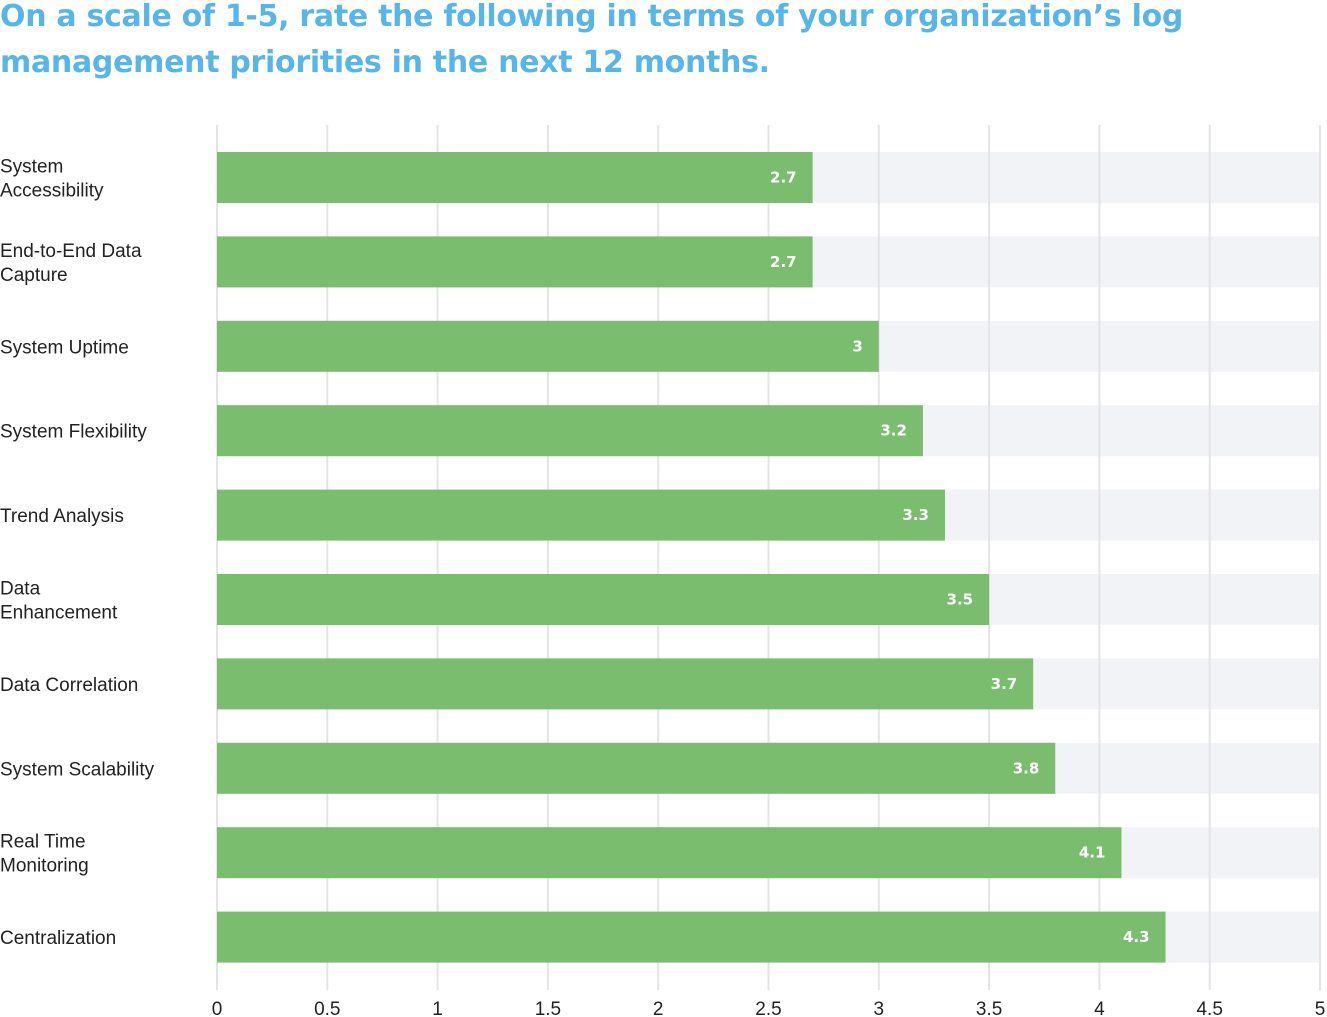  I want to click on x-tick-label: 4, so click(1099, 1008).